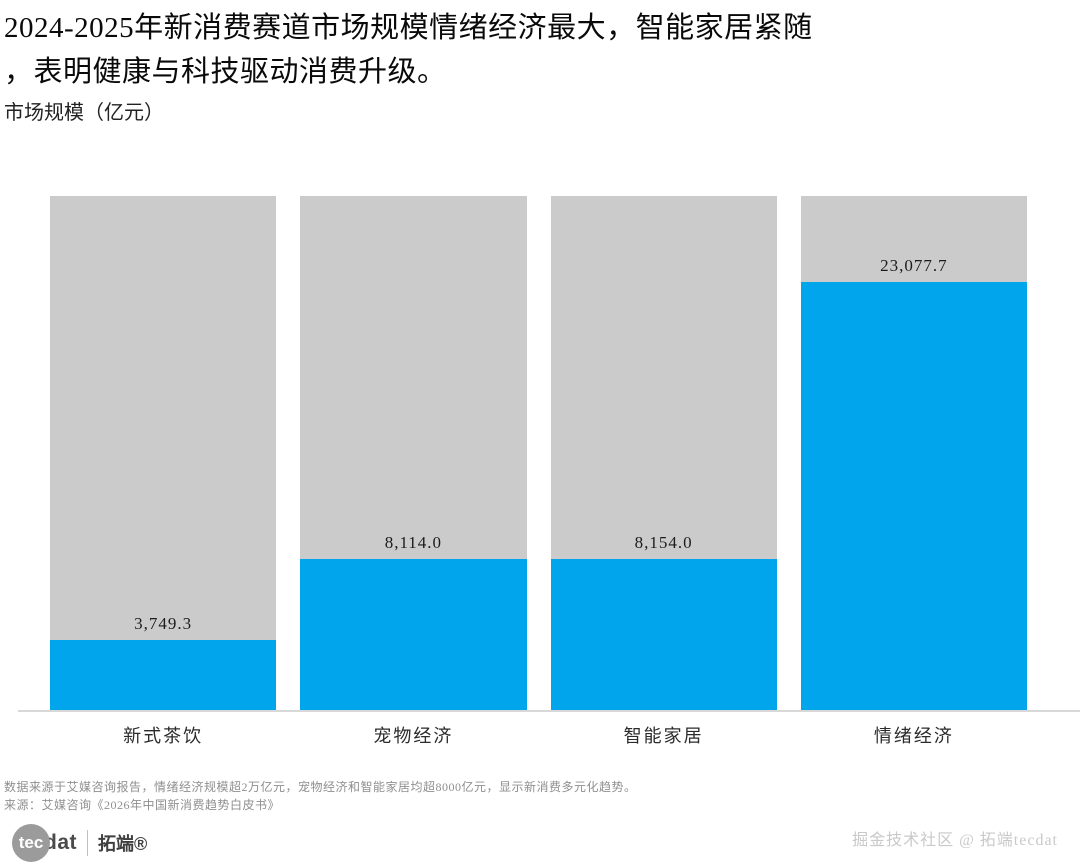  Describe the element at coordinates (163, 624) in the screenshot. I see `bar-value-label: 3,749.3` at that location.